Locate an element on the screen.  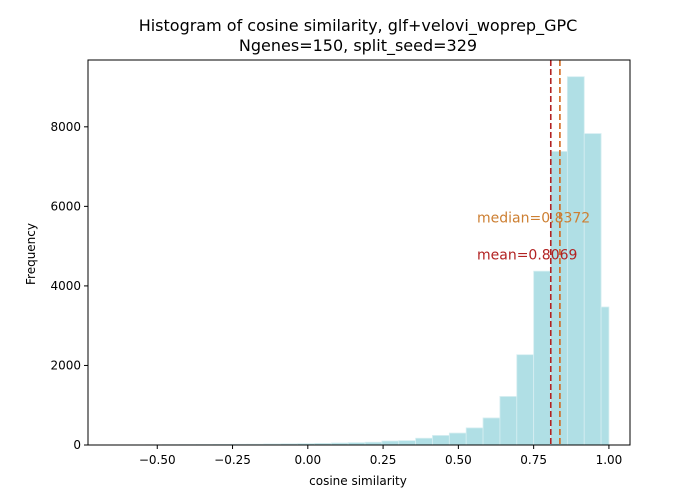
x-tick-label: −0.25 is located at coordinates (232, 460).